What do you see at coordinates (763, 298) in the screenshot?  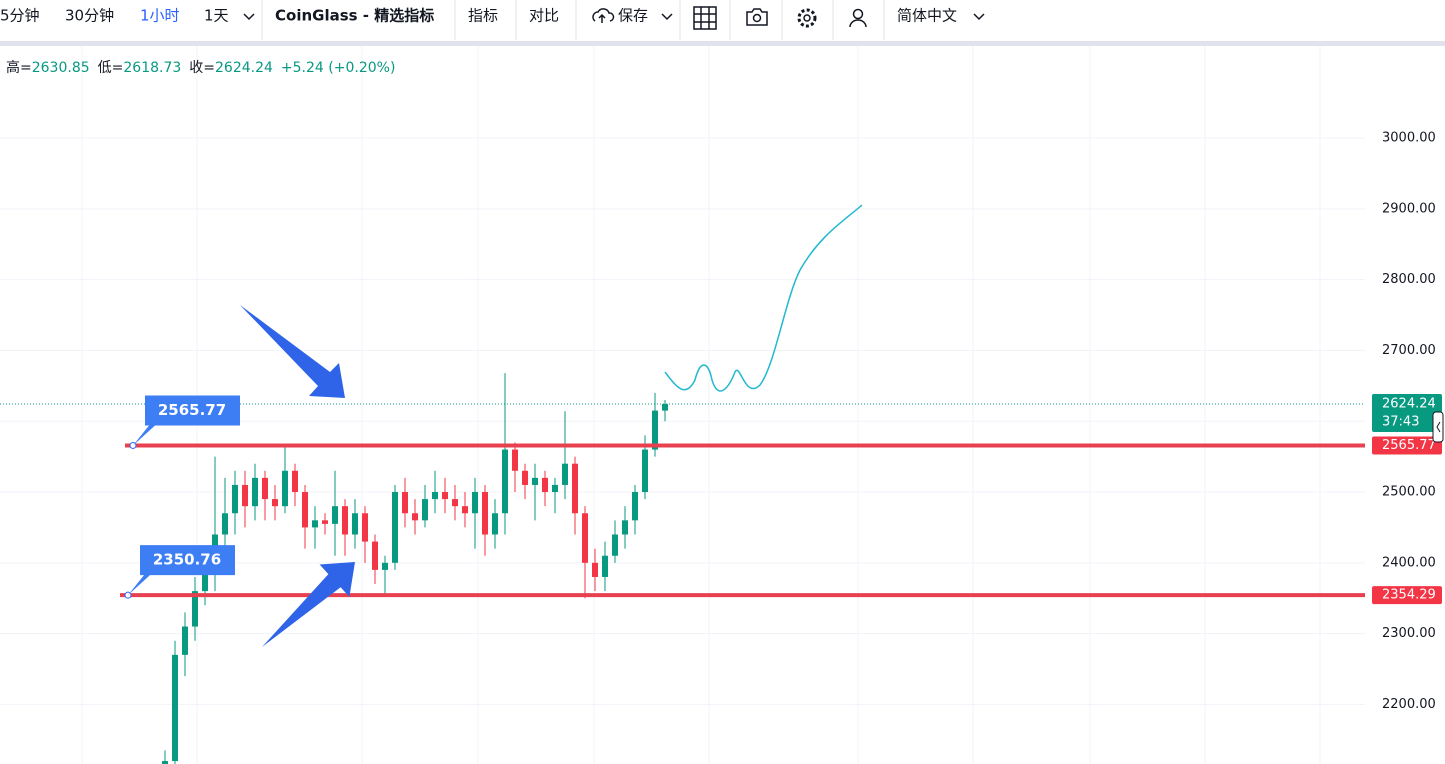 I see `projection-drawing` at bounding box center [763, 298].